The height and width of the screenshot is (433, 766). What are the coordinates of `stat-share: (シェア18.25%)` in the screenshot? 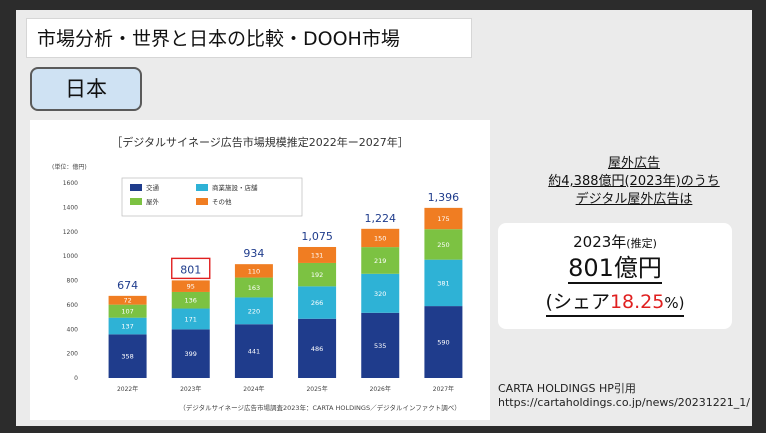 It's located at (615, 303).